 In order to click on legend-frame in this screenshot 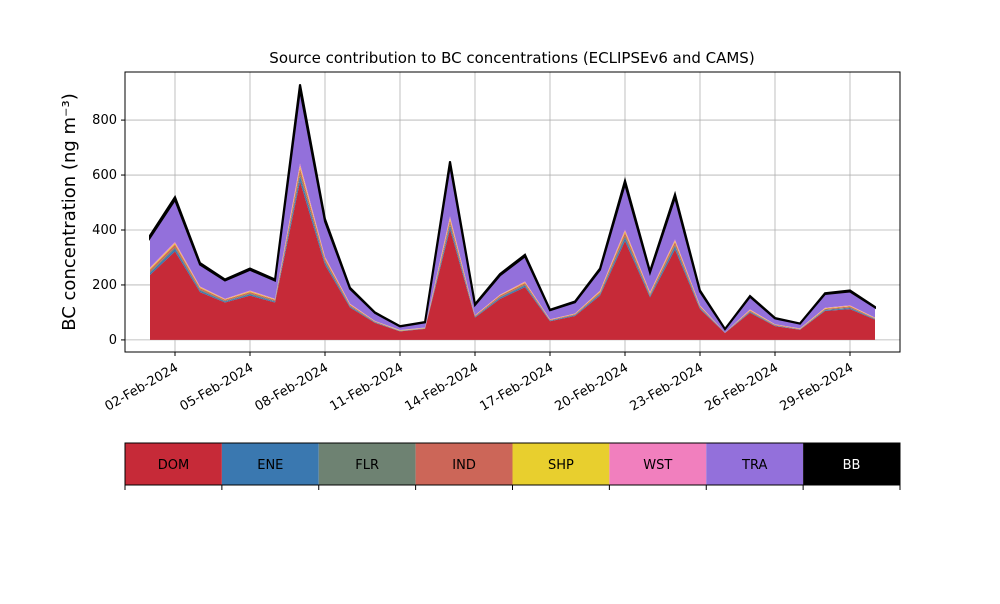, I will do `click(512, 464)`.